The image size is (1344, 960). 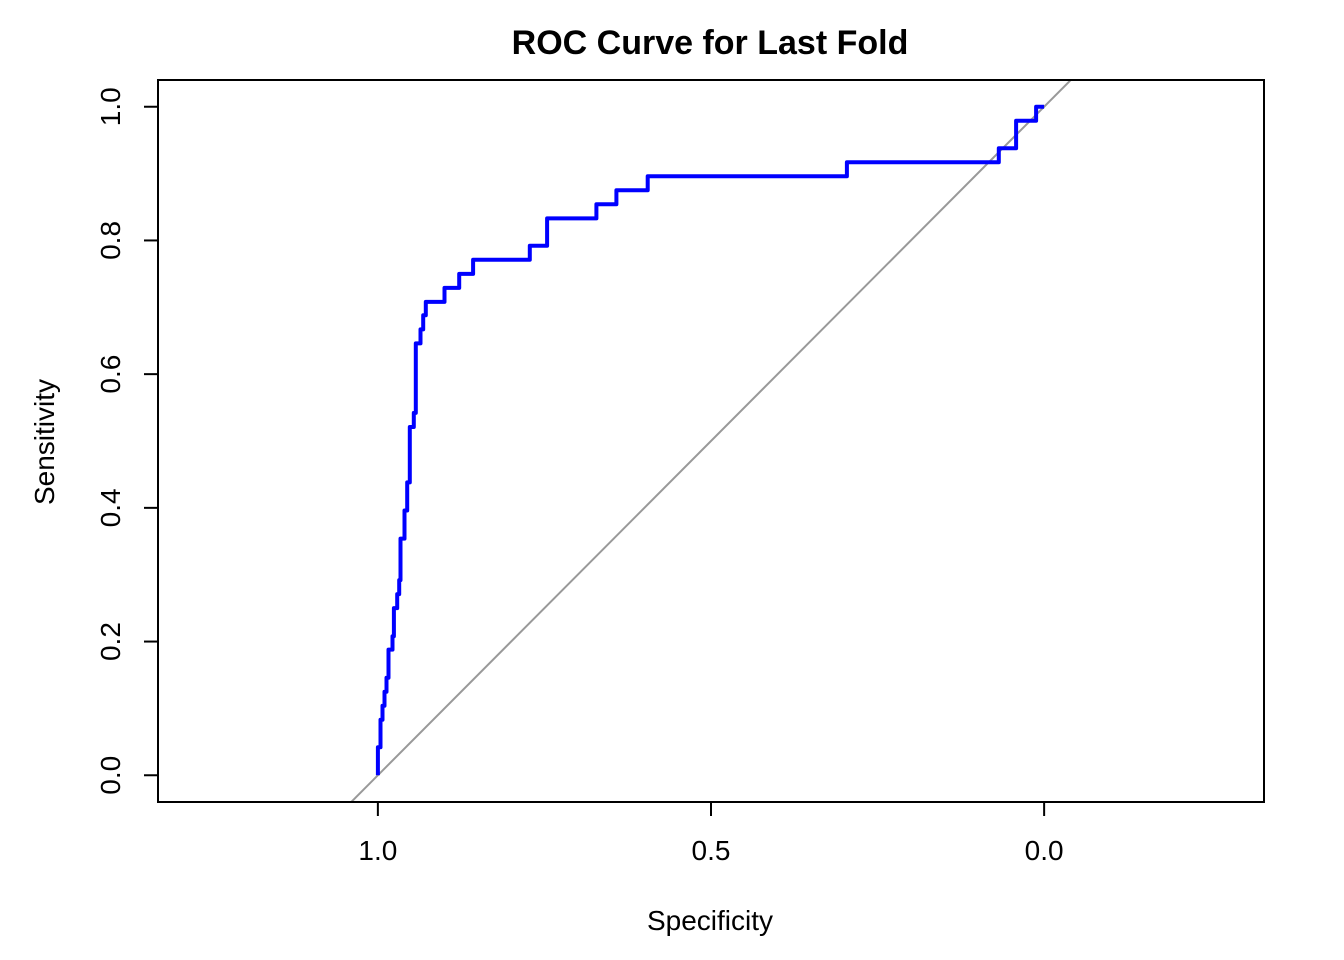 I want to click on y-tick-label: 0.6, so click(x=110, y=374).